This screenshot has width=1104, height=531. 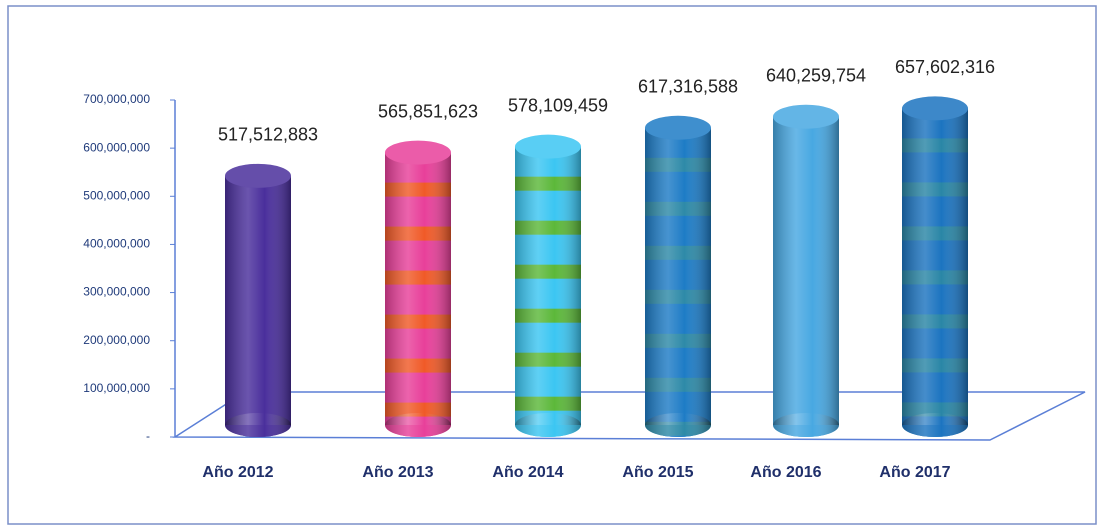 What do you see at coordinates (237, 472) in the screenshot?
I see `x-tick-label: Año 2012` at bounding box center [237, 472].